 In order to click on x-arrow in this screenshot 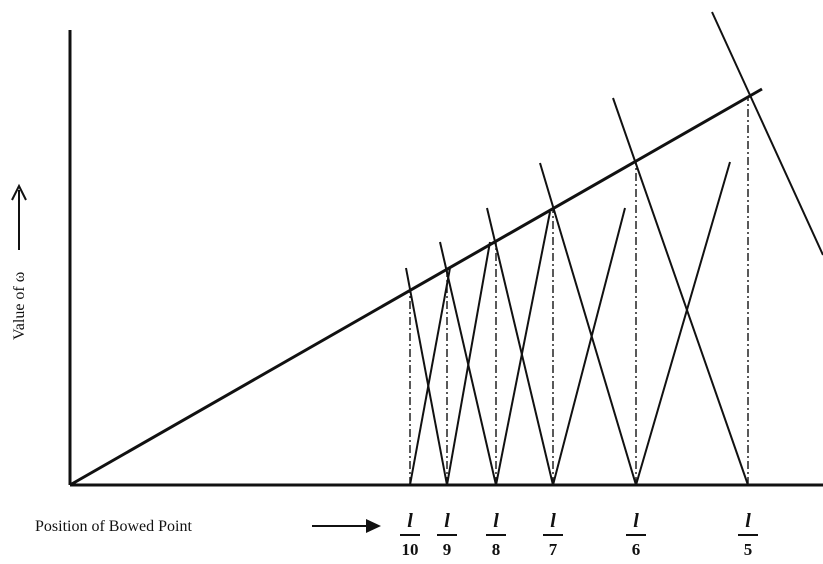, I will do `click(346, 526)`.